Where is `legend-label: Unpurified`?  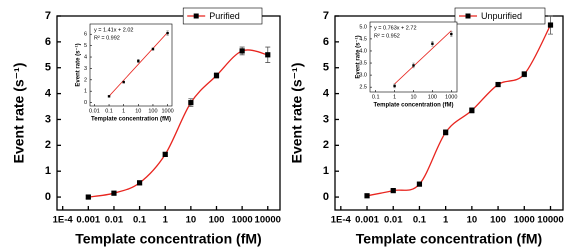 legend-label: Unpurified is located at coordinates (501, 16).